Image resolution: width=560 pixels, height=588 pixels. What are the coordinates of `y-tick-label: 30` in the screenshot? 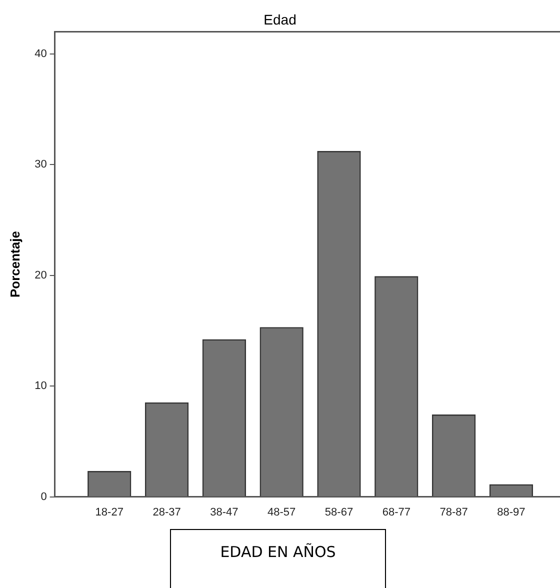 It's located at (40, 164).